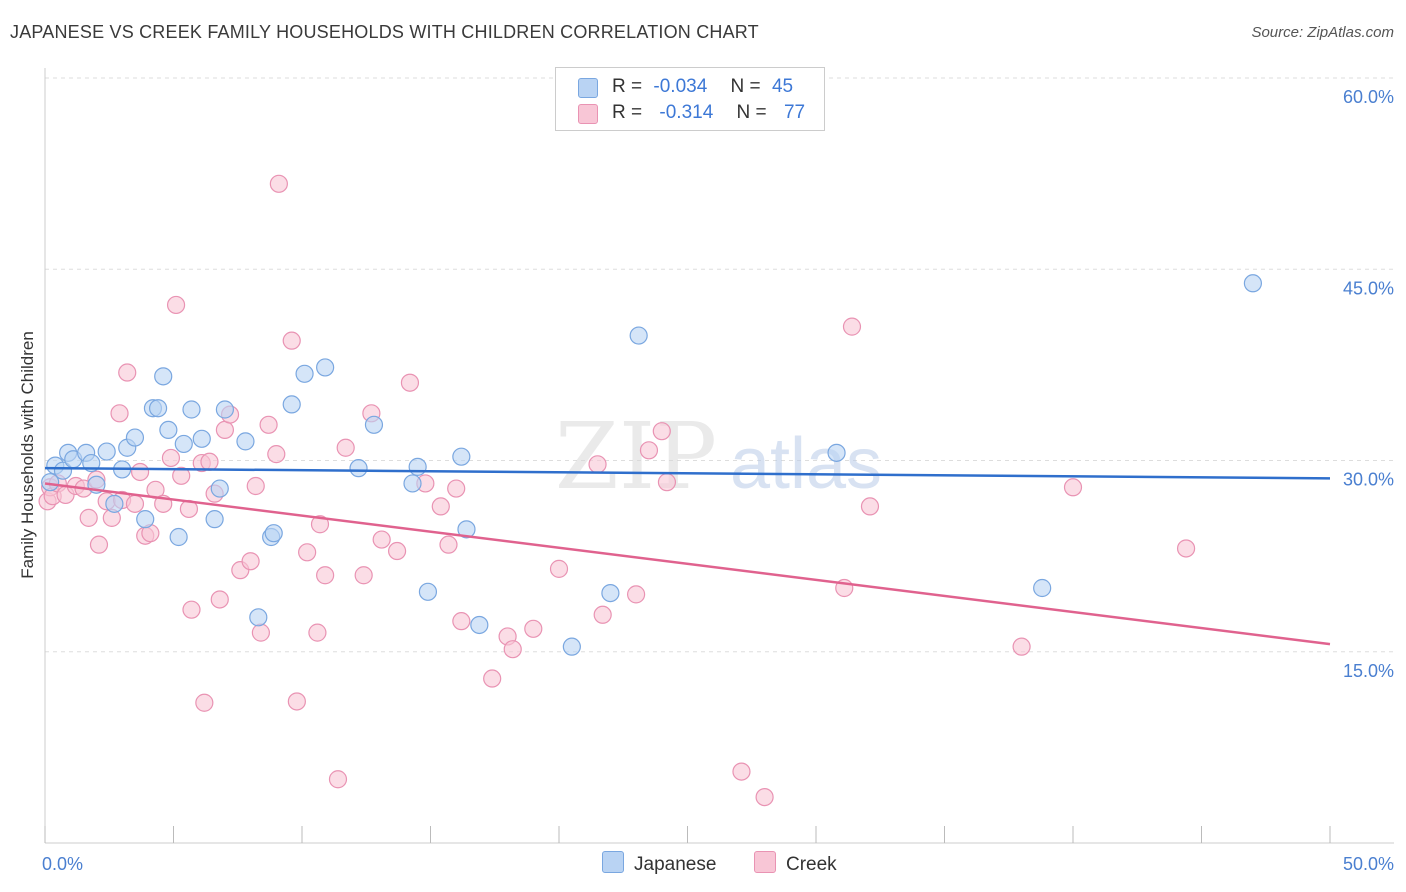  I want to click on creek-n-label: N =, so click(751, 112).